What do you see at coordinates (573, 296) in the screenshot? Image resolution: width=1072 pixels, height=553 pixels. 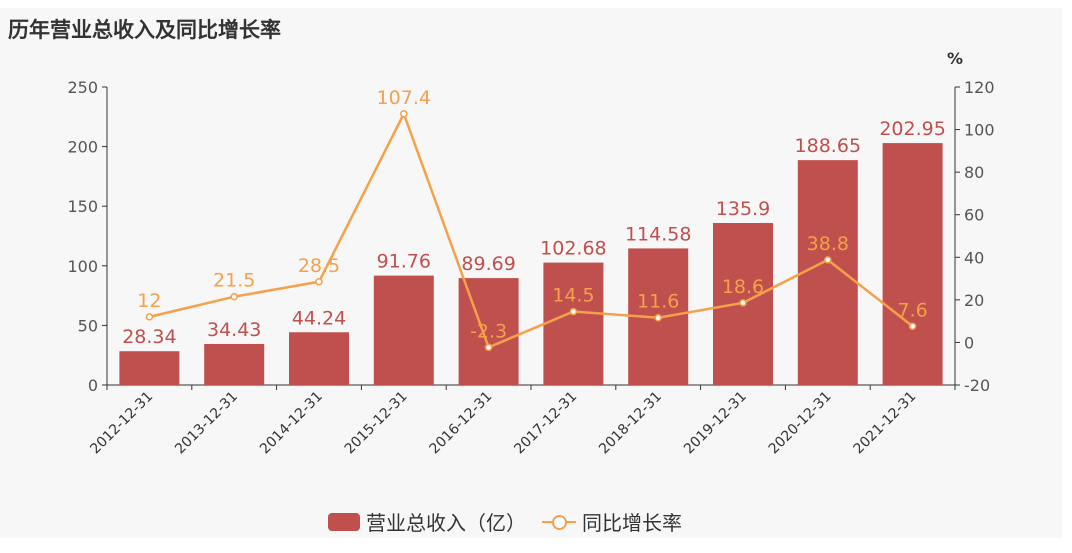 I see `growth-label: 14.5` at bounding box center [573, 296].